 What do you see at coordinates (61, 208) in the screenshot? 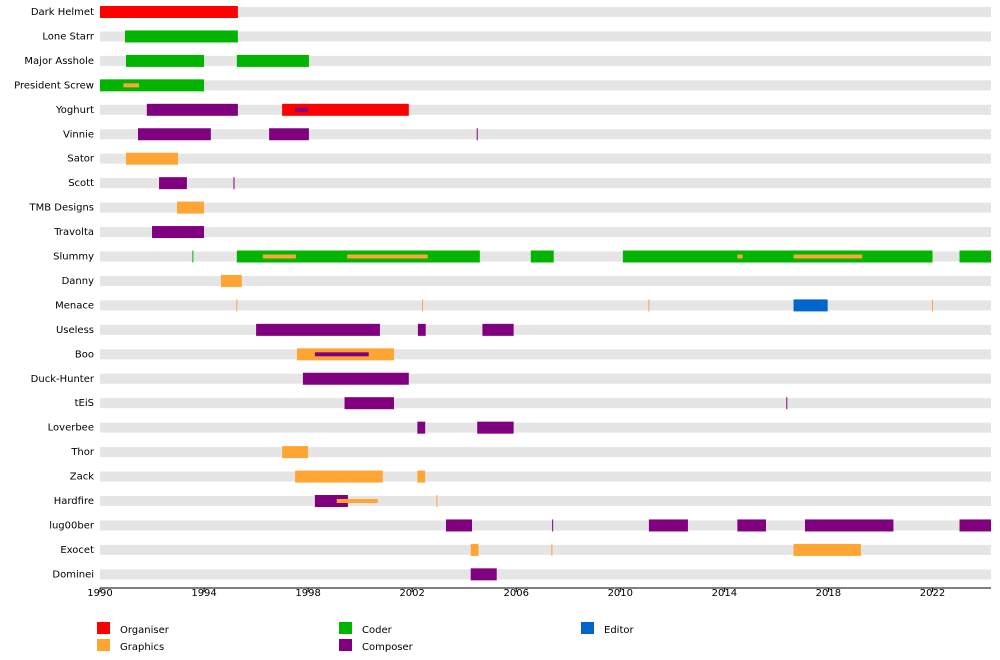
I see `row-label: TMB Designs` at bounding box center [61, 208].